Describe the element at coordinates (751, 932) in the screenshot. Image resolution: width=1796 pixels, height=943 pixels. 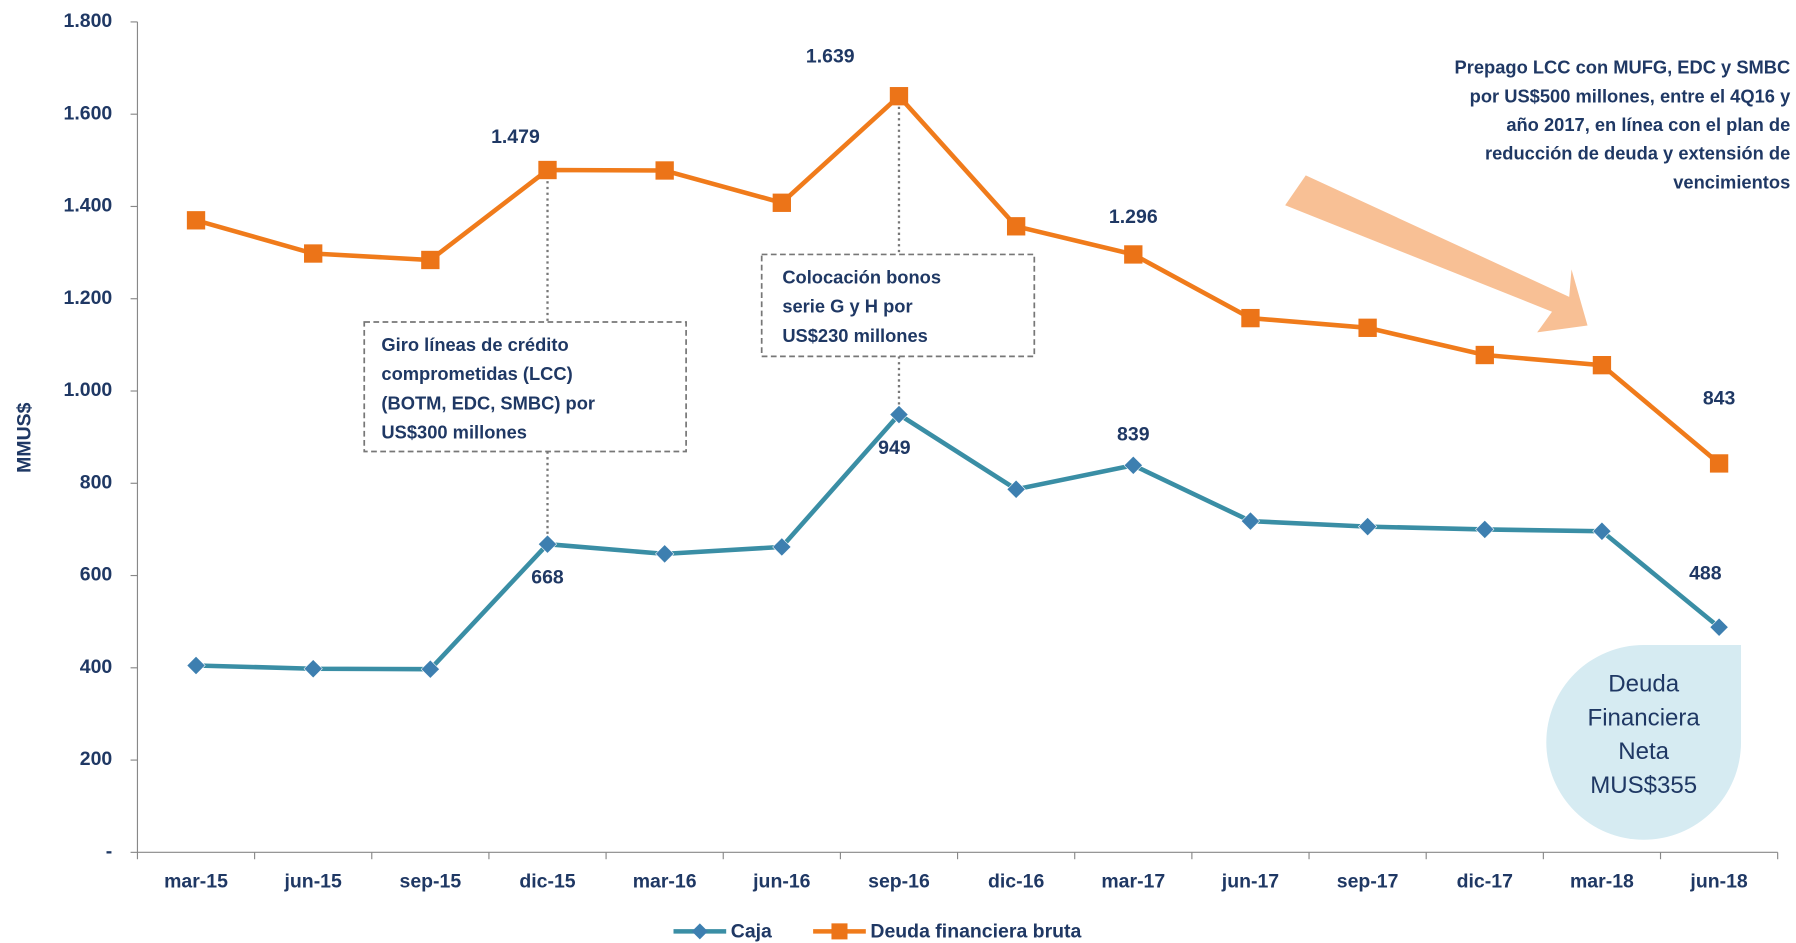
I see `legend-label: Caja` at that location.